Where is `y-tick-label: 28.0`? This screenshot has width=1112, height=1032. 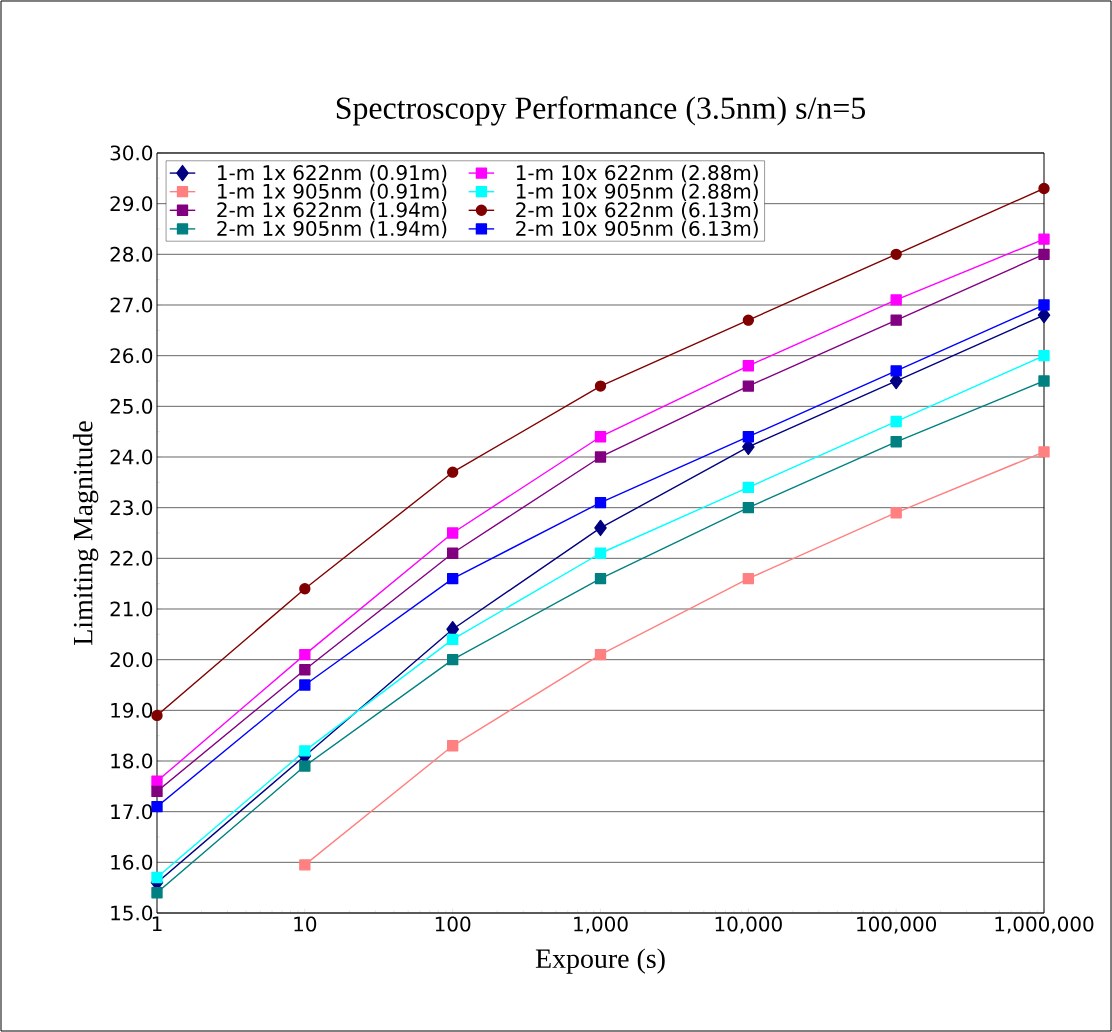 y-tick-label: 28.0 is located at coordinates (131, 254).